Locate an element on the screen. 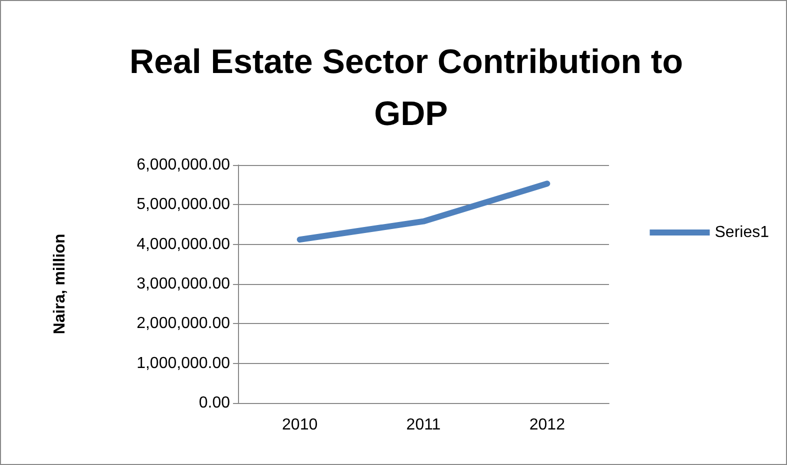 This screenshot has height=465, width=787. y-tick-label: 6,000,000.00 is located at coordinates (183, 165).